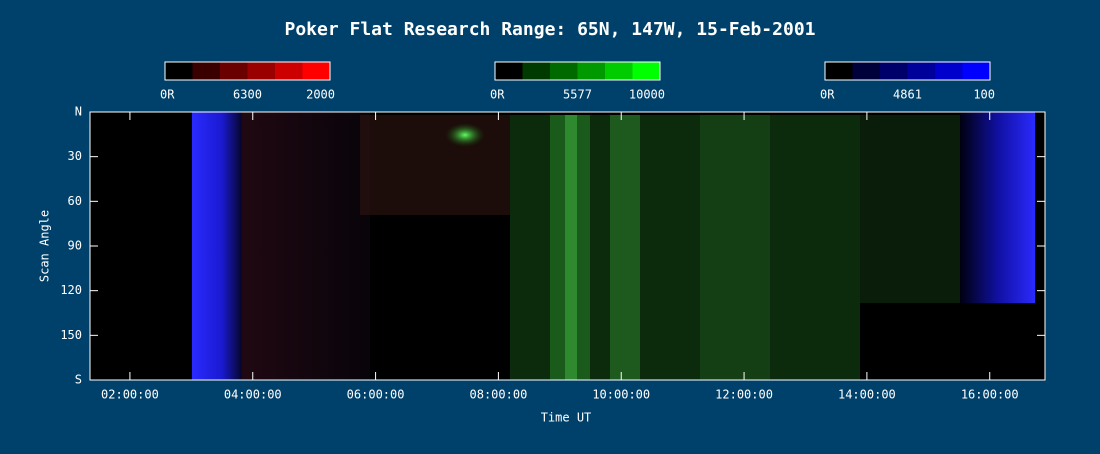 This screenshot has height=454, width=1100. What do you see at coordinates (75, 201) in the screenshot?
I see `y-tick-label: 60` at bounding box center [75, 201].